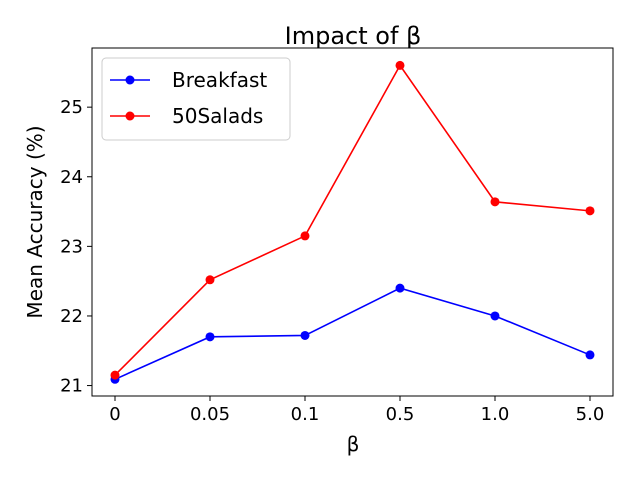  I want to click on legend-label-50salads: 50Salads, so click(217, 116).